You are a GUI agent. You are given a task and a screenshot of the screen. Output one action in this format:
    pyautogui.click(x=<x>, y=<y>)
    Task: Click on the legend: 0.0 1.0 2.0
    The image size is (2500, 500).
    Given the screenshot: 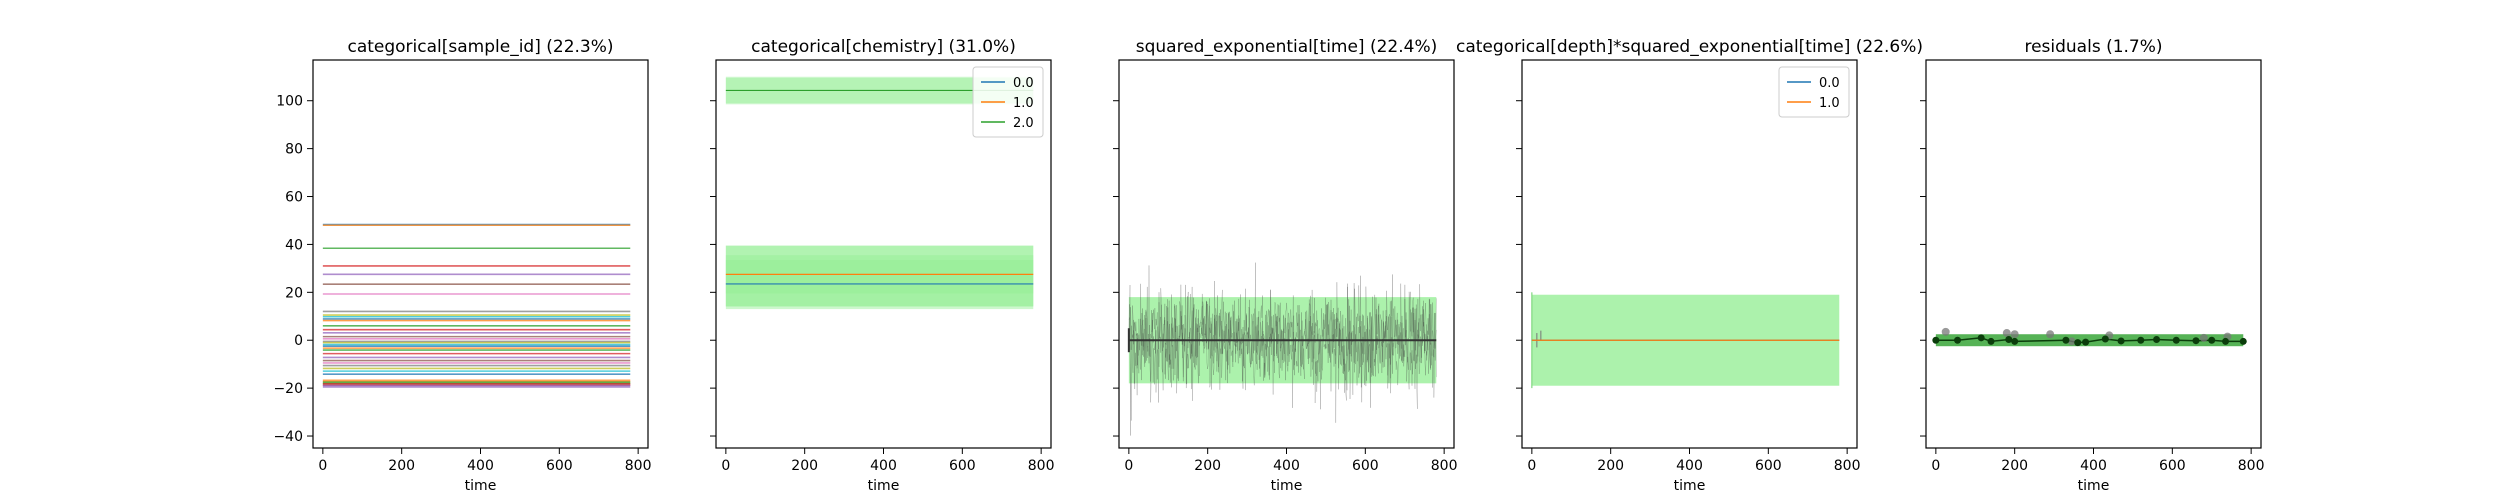 What is the action you would take?
    pyautogui.click(x=1008, y=102)
    